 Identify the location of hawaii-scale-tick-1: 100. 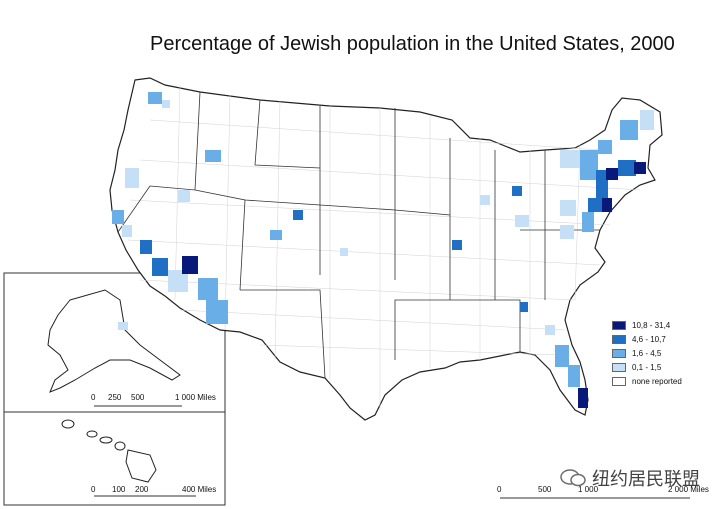
(119, 489).